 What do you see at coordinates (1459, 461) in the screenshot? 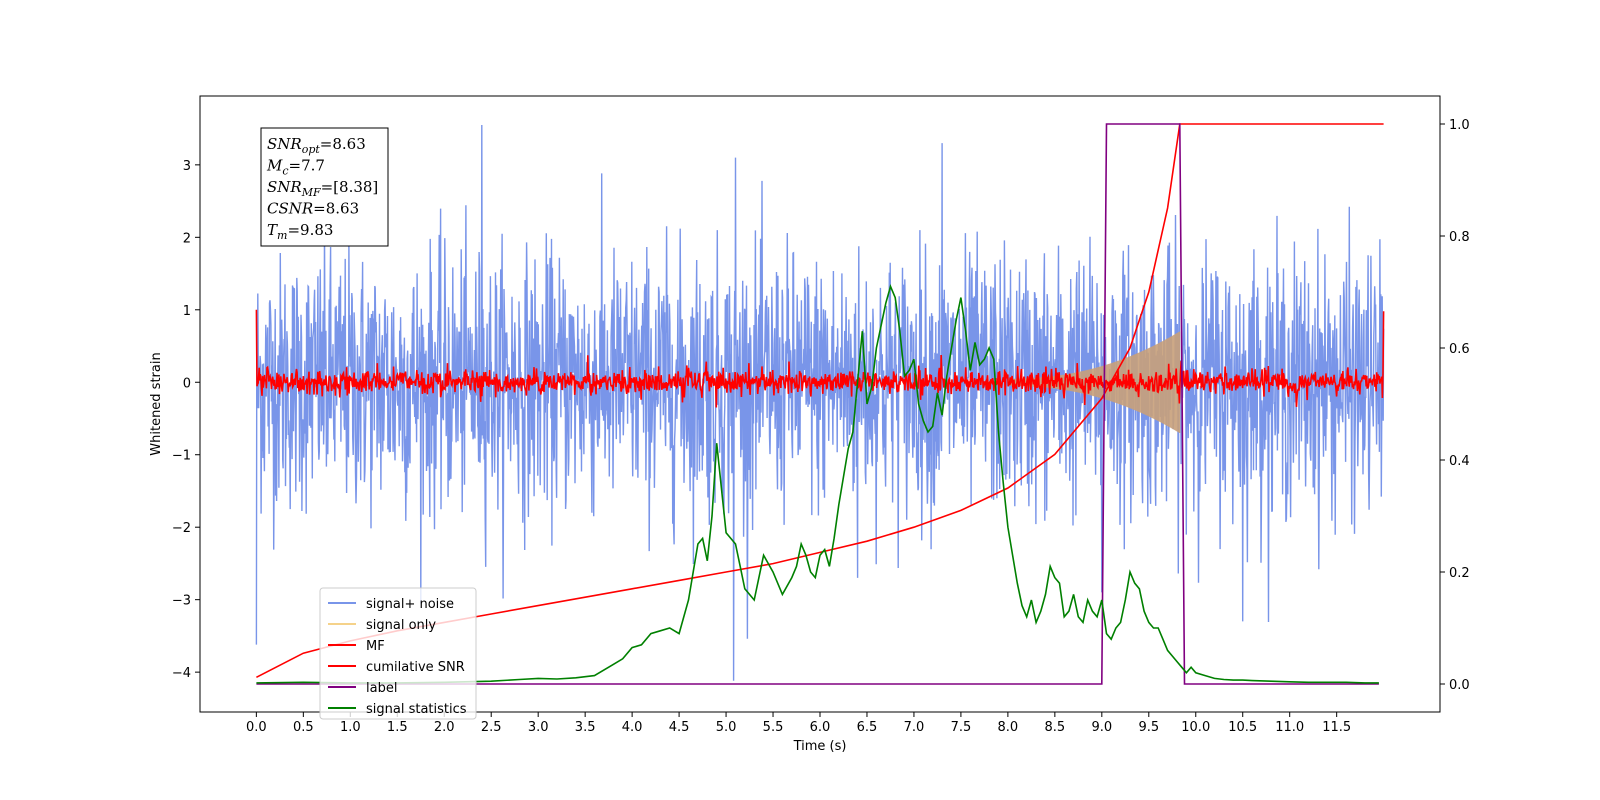
I see `y2-tick-label: 0.4` at bounding box center [1459, 461].